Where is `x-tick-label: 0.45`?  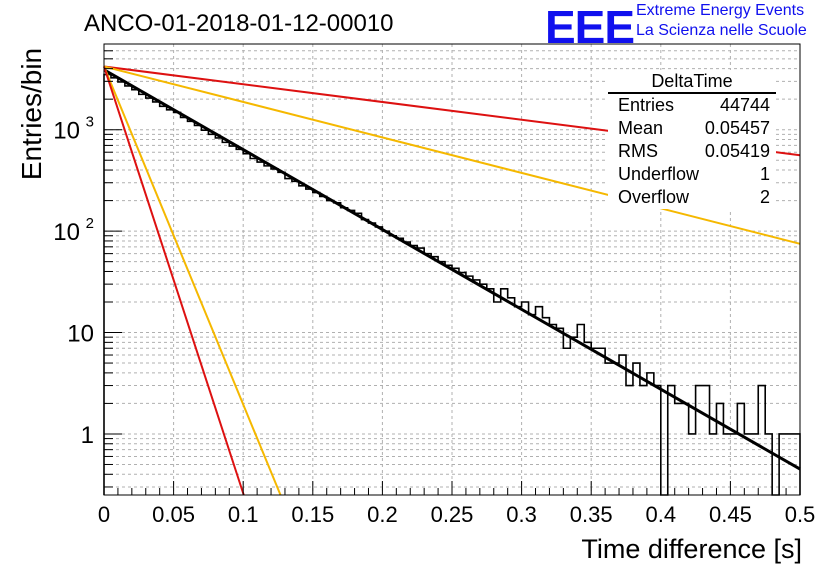
x-tick-label: 0.45 is located at coordinates (730, 514).